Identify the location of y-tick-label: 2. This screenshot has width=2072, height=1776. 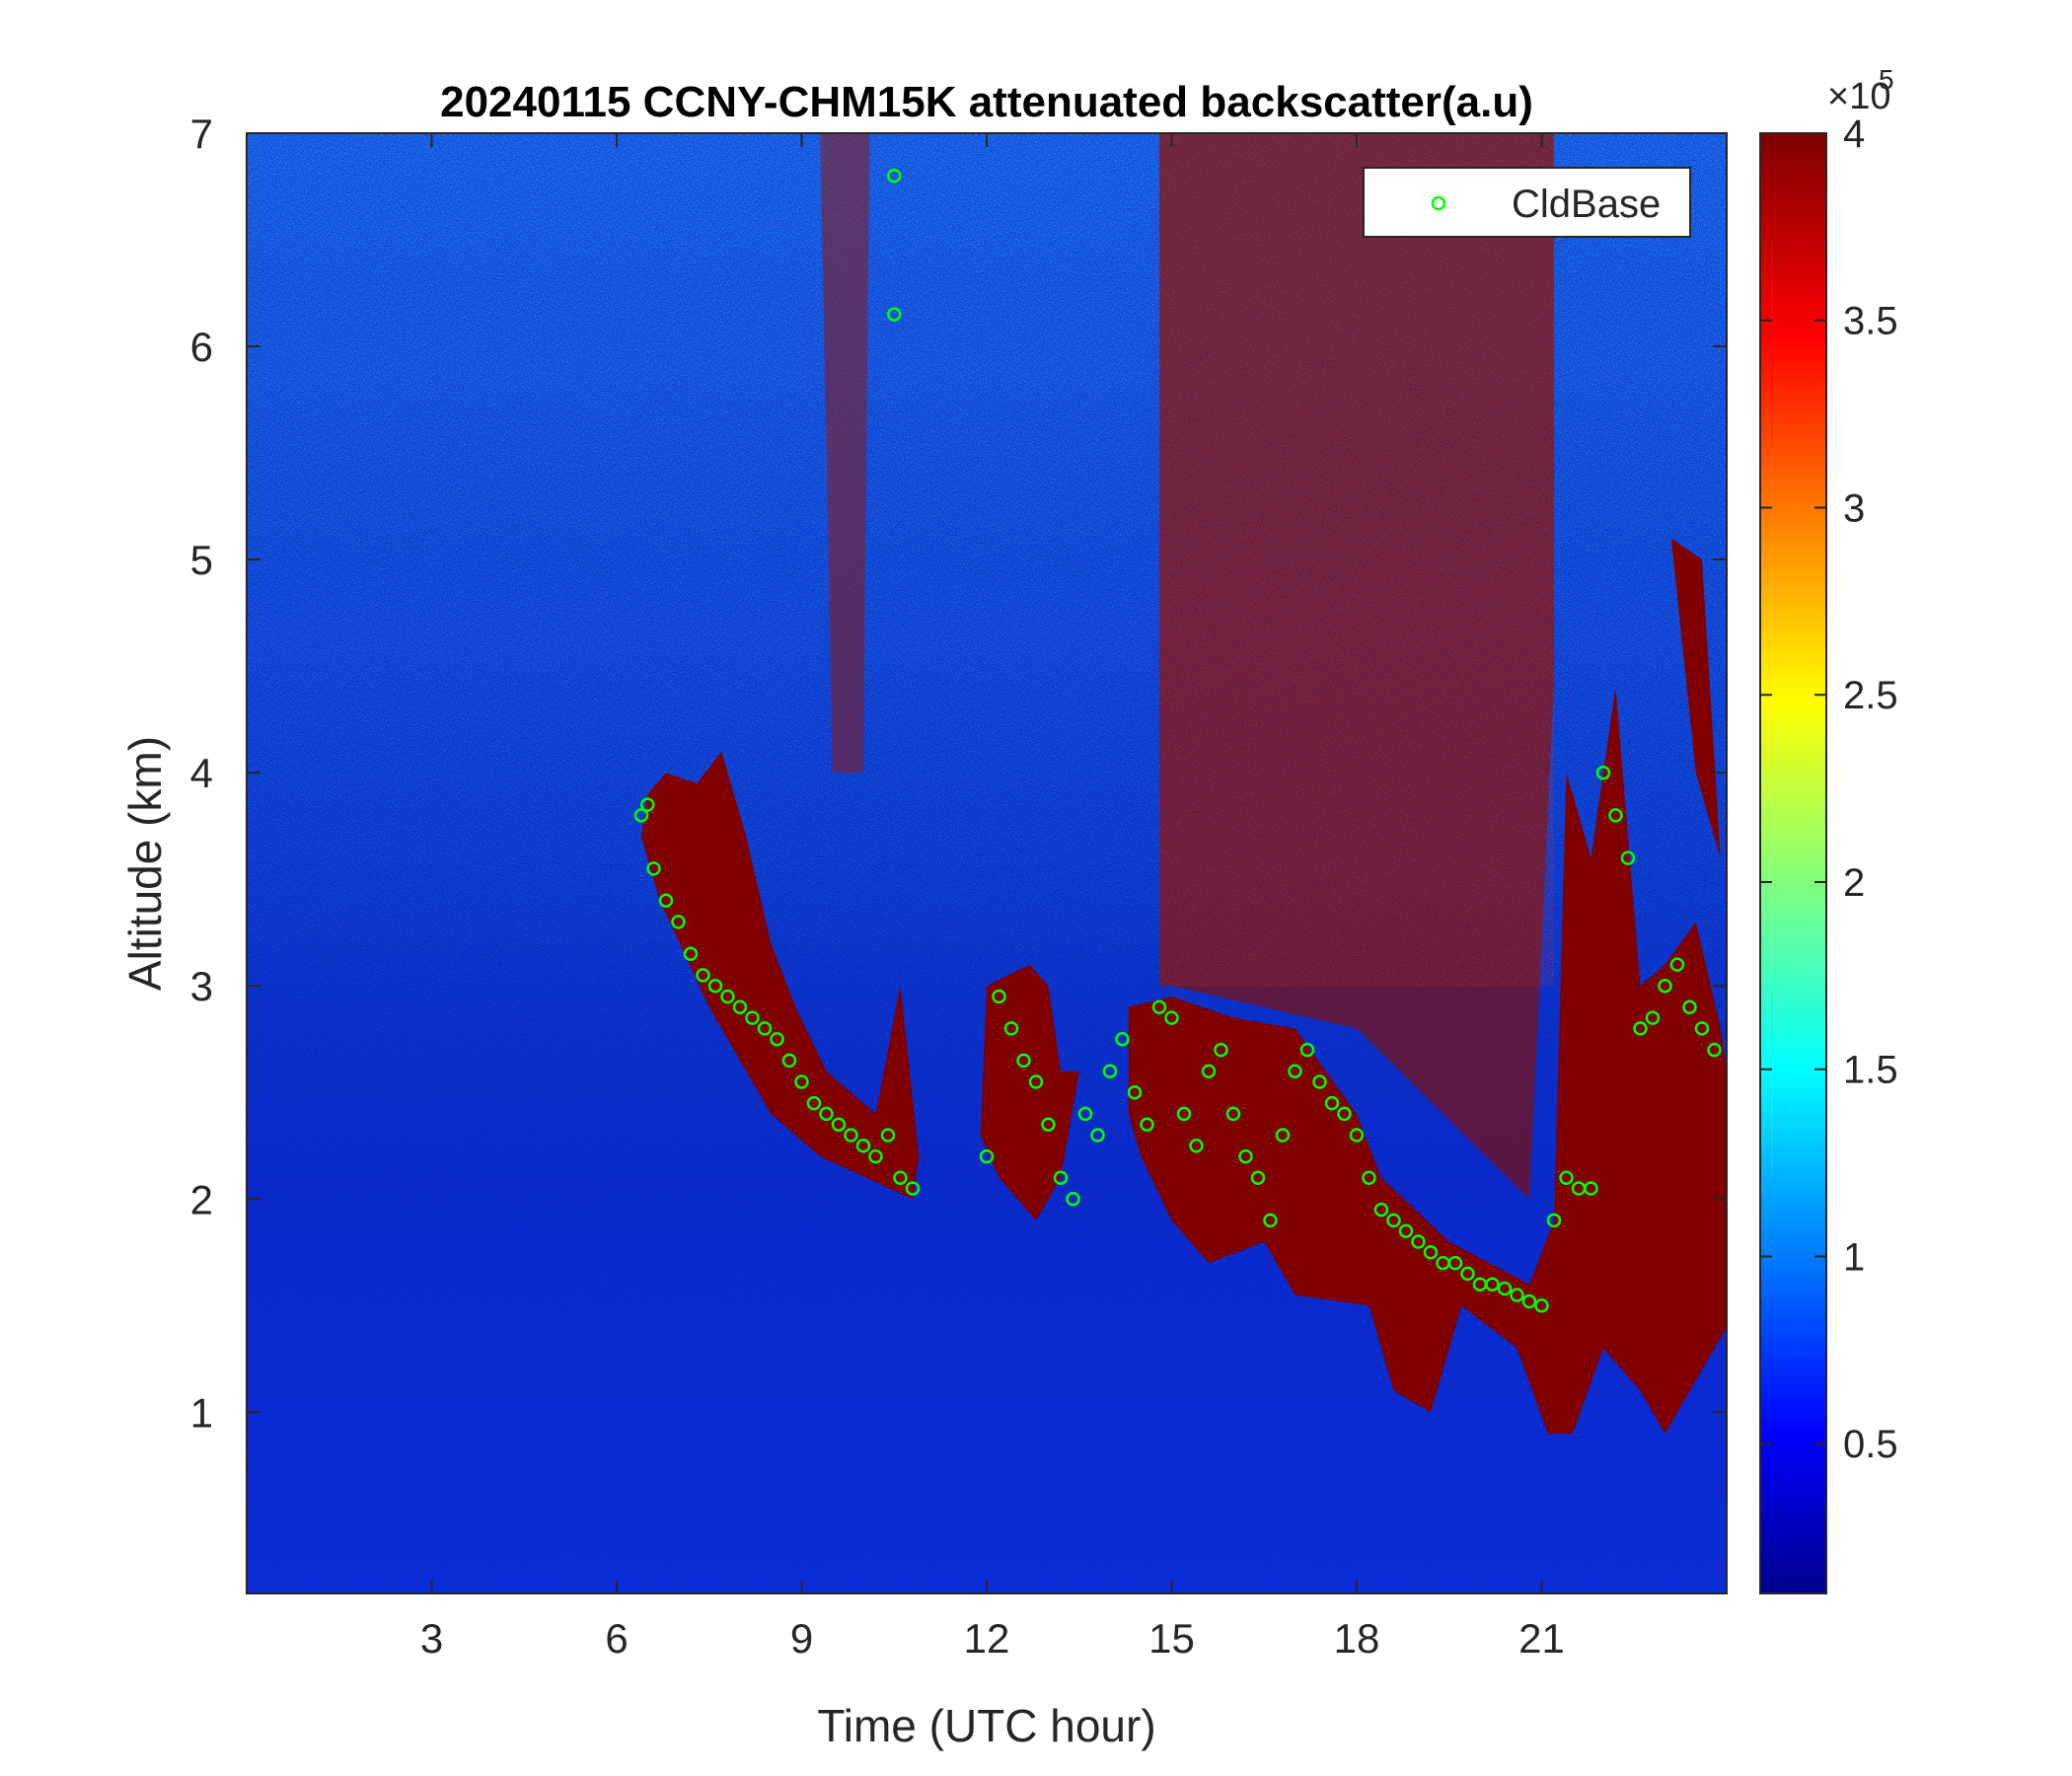
(202, 1199).